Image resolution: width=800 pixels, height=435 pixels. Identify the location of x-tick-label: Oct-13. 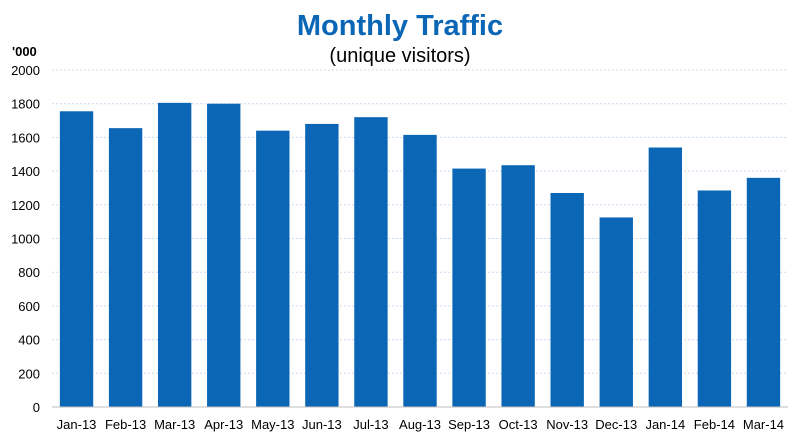
(518, 424).